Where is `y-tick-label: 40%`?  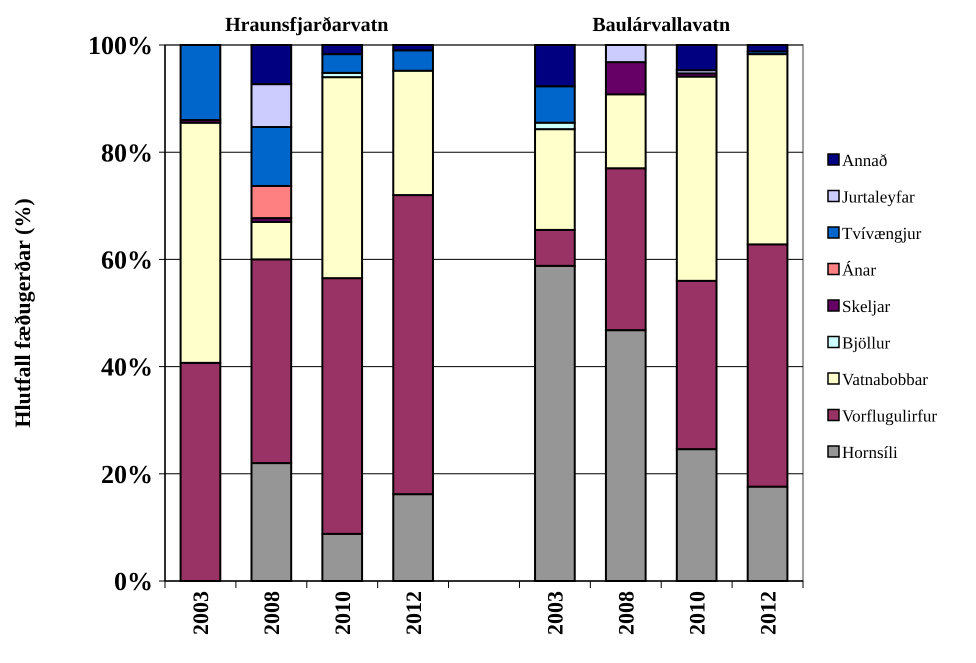 y-tick-label: 40% is located at coordinates (127, 367).